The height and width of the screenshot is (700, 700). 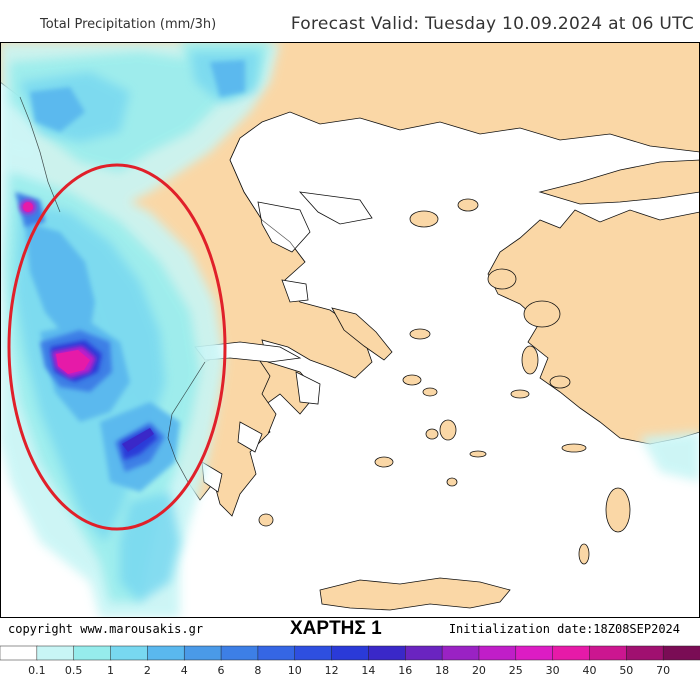 What do you see at coordinates (60, 282) in the screenshot?
I see `precip-4mm-a` at bounding box center [60, 282].